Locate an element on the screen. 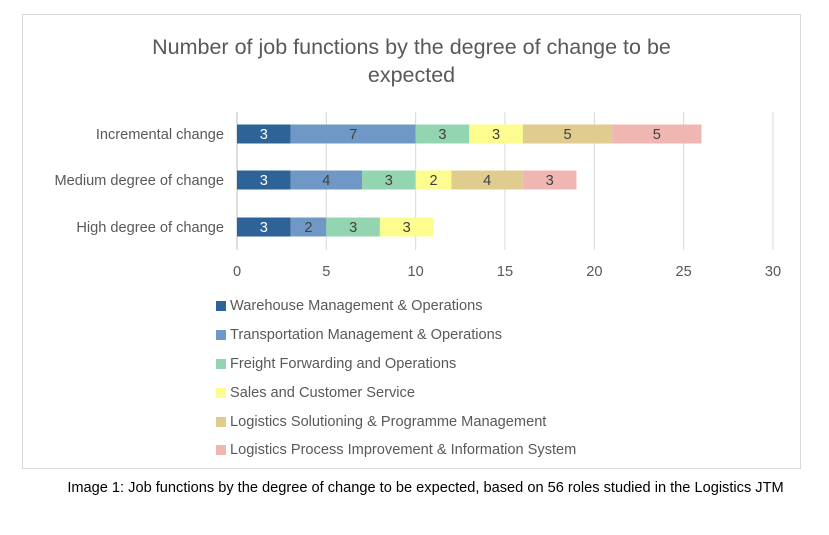 This screenshot has width=829, height=535. data-label-1-series-1: 4 is located at coordinates (326, 181).